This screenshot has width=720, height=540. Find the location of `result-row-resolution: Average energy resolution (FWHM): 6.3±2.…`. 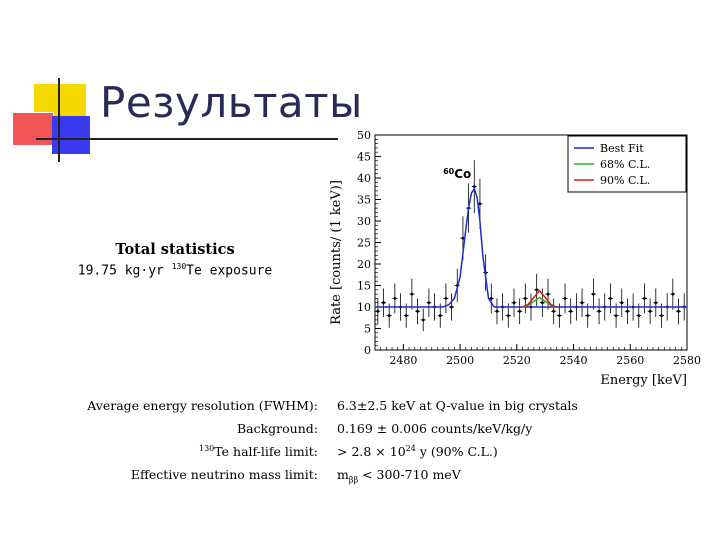

result-row-resolution: Average energy resolution (FWHM): 6.3±2.… is located at coordinates (375, 409).